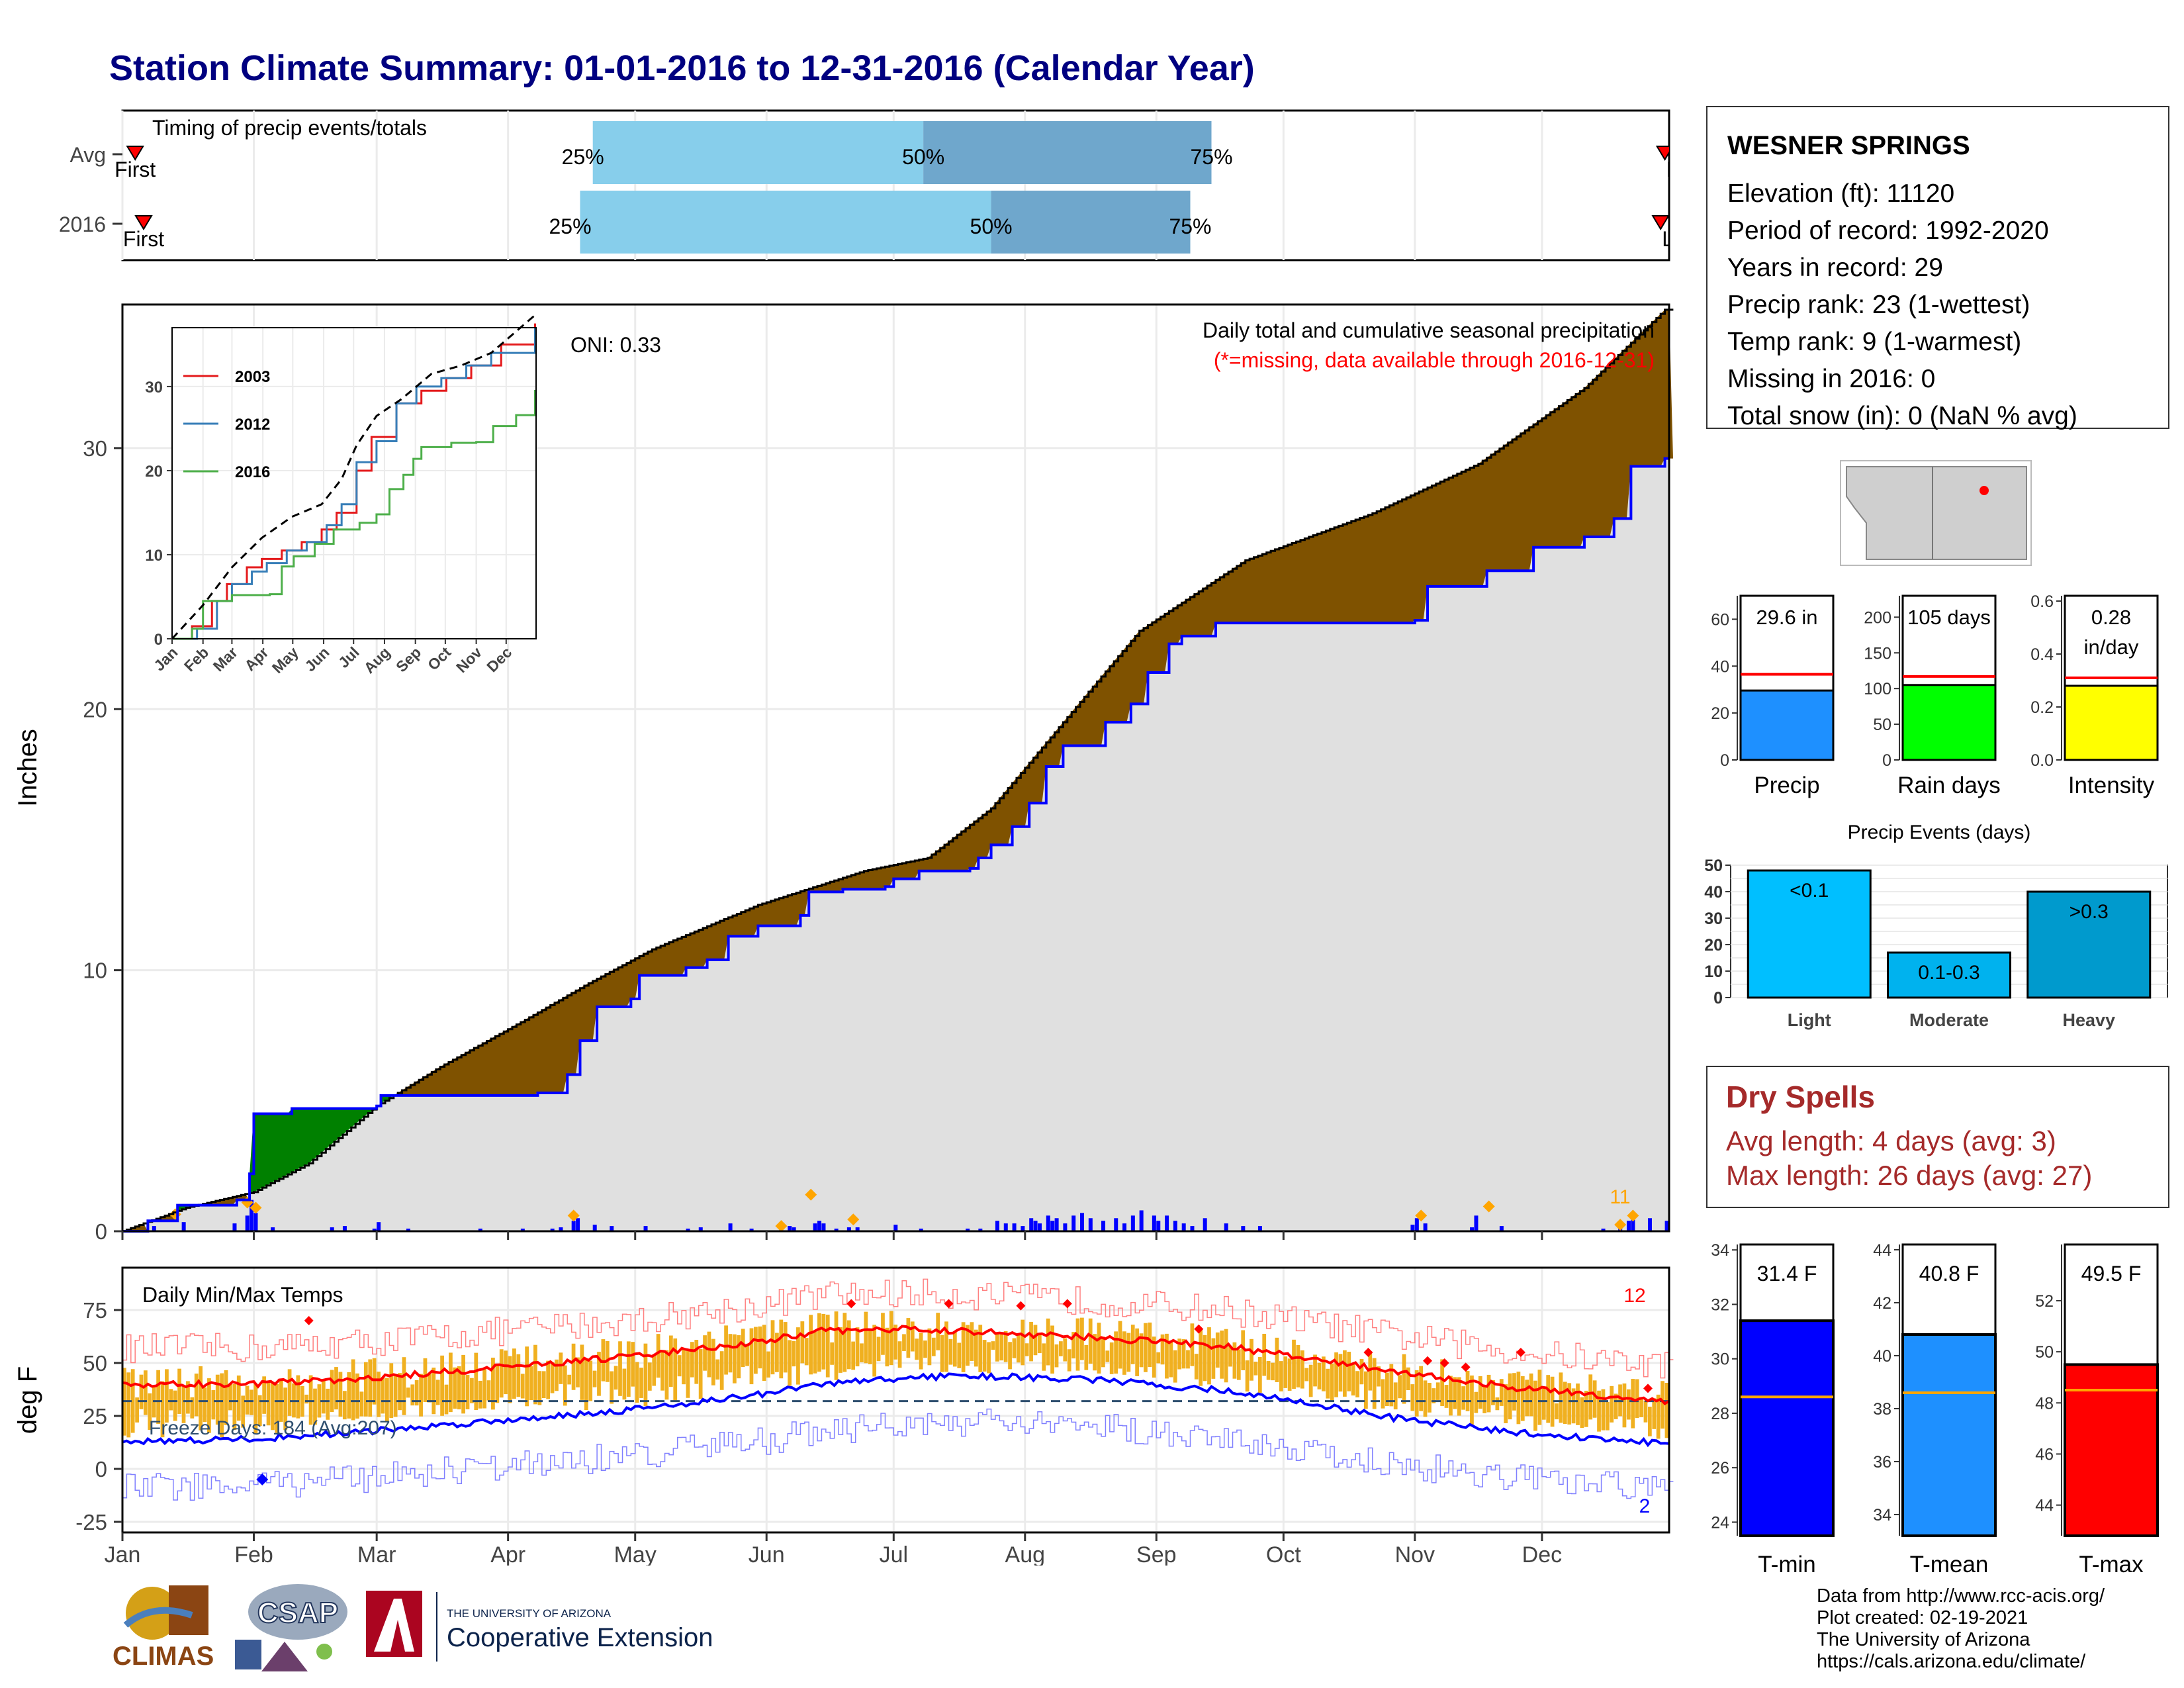  I want to click on summary-bar-value, so click(2111, 722).